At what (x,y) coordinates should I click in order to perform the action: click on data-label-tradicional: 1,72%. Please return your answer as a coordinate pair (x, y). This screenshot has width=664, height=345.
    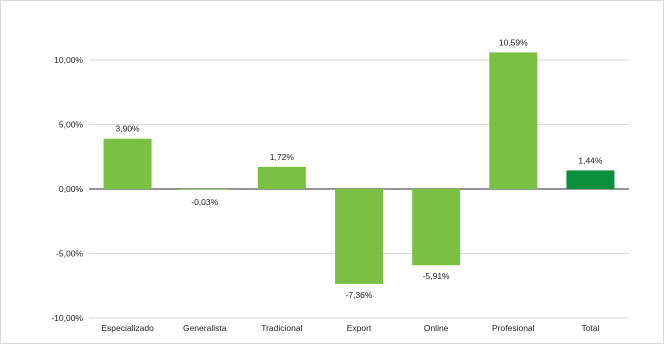
    Looking at the image, I should click on (282, 157).